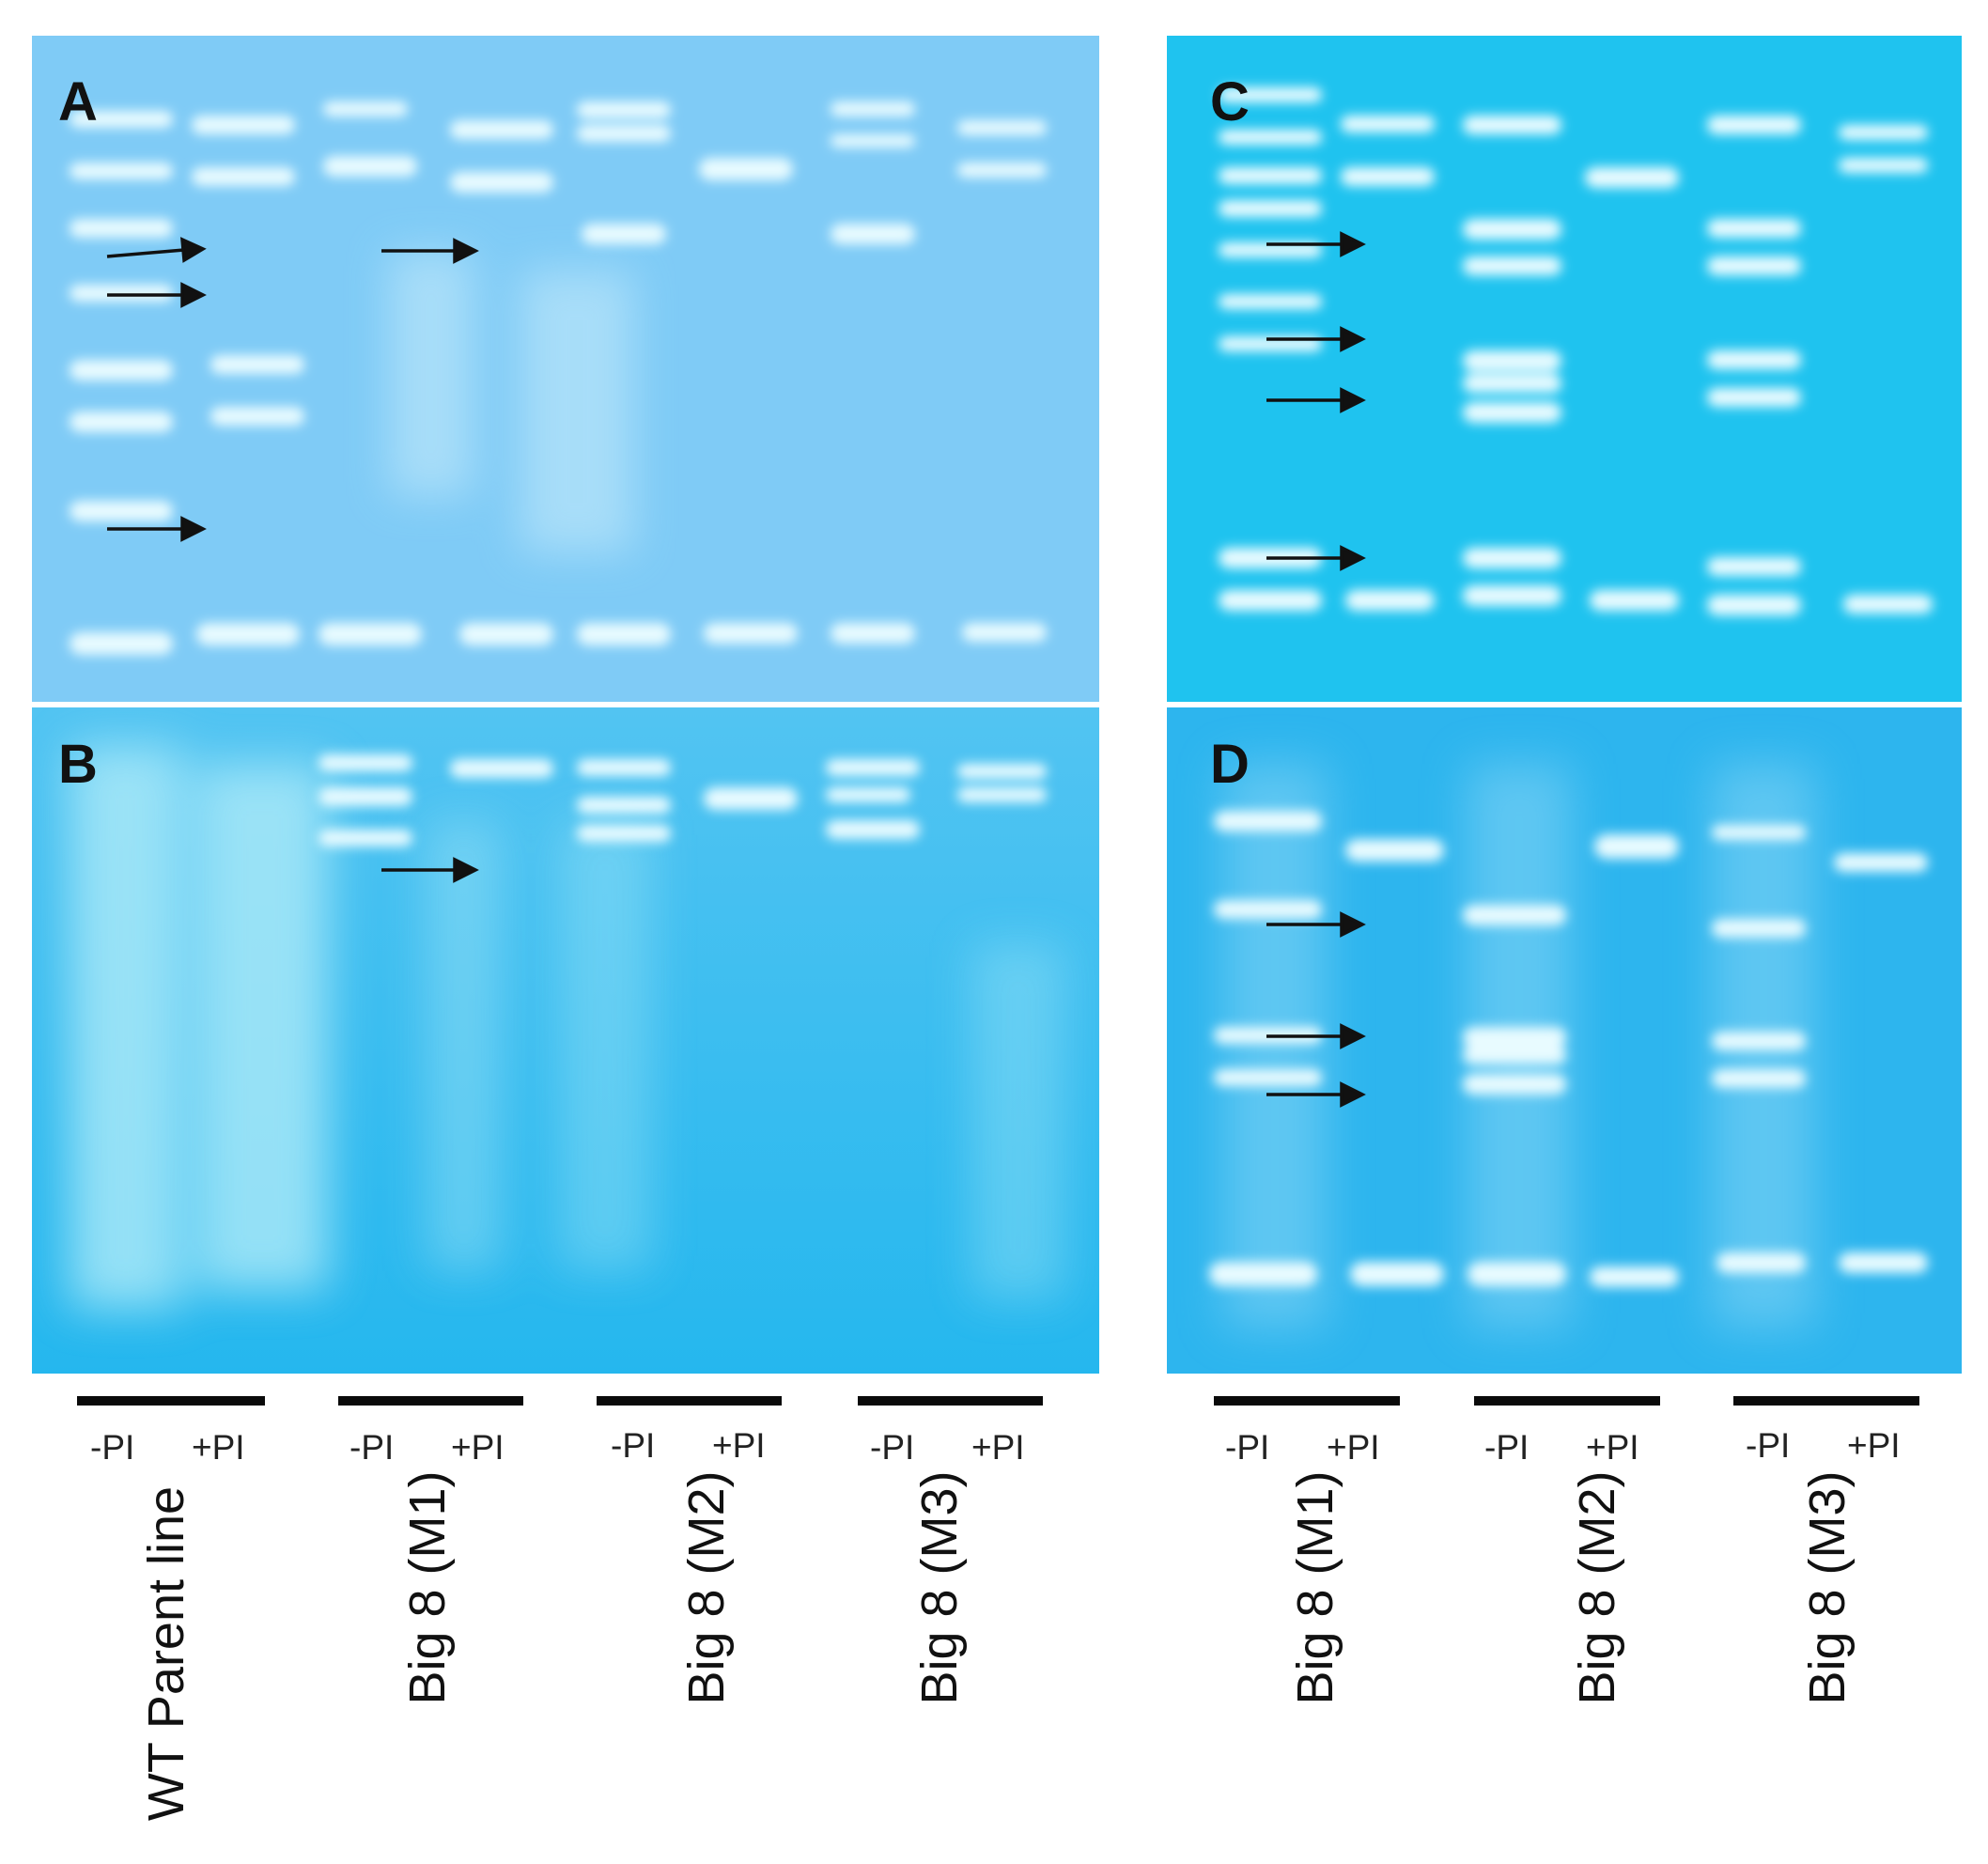 The image size is (1988, 1864). Describe the element at coordinates (430, 870) in the screenshot. I see `arrows-b` at that location.